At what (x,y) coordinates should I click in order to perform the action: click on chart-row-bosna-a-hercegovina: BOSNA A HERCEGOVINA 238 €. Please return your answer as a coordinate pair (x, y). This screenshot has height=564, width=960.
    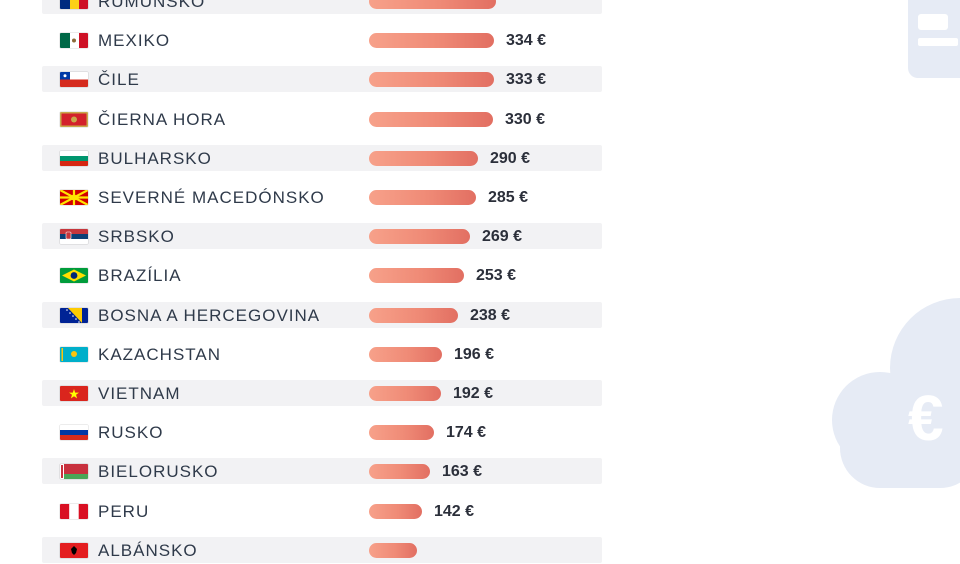
    Looking at the image, I should click on (322, 314).